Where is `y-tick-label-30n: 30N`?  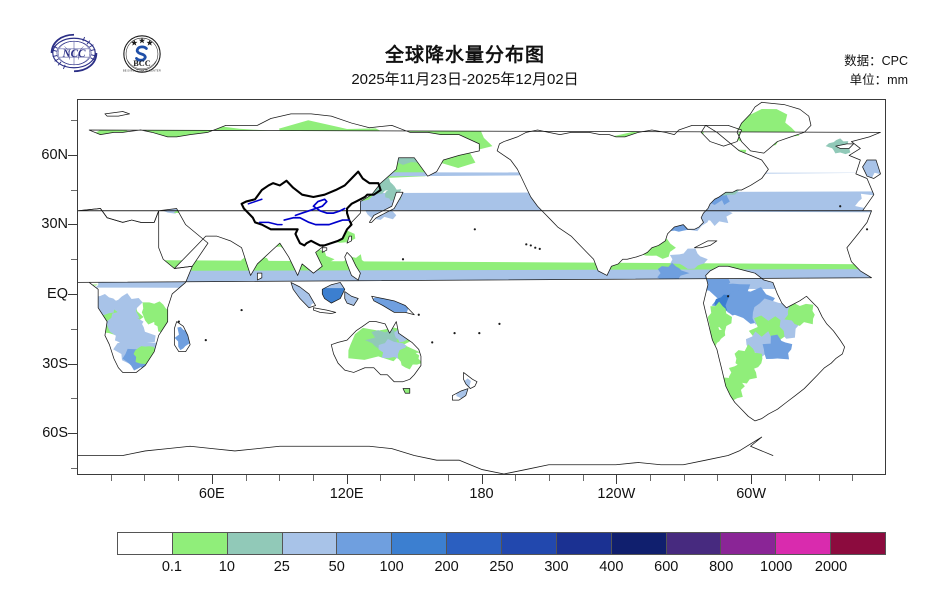
y-tick-label-30n: 30N is located at coordinates (54, 224).